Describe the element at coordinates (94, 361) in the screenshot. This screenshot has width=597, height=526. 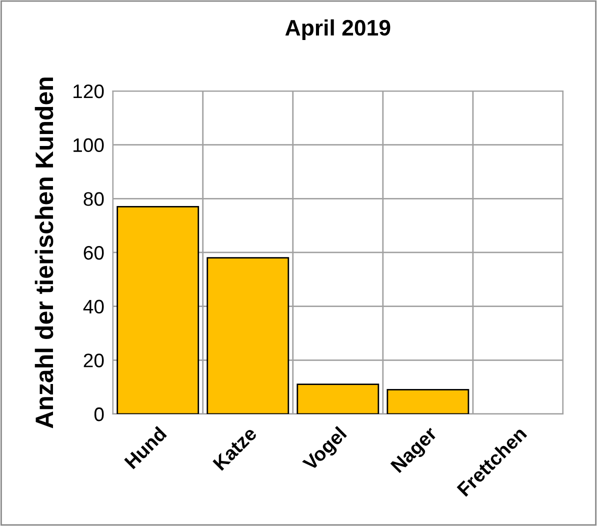
I see `y-tick-label: 20` at that location.